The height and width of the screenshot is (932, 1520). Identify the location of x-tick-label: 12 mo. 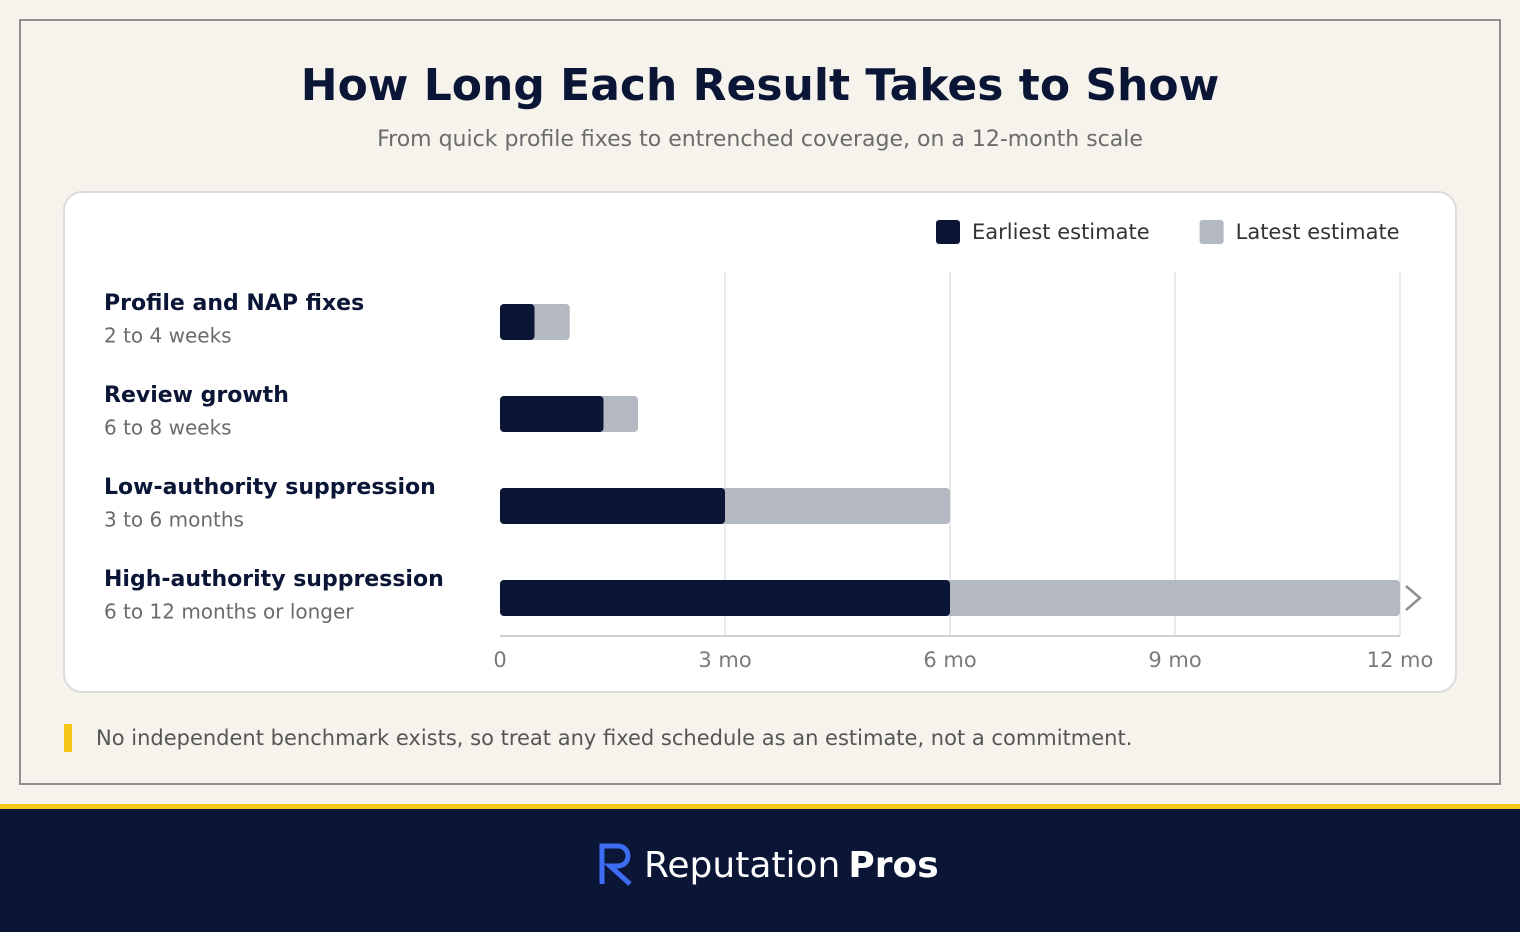
(1400, 660).